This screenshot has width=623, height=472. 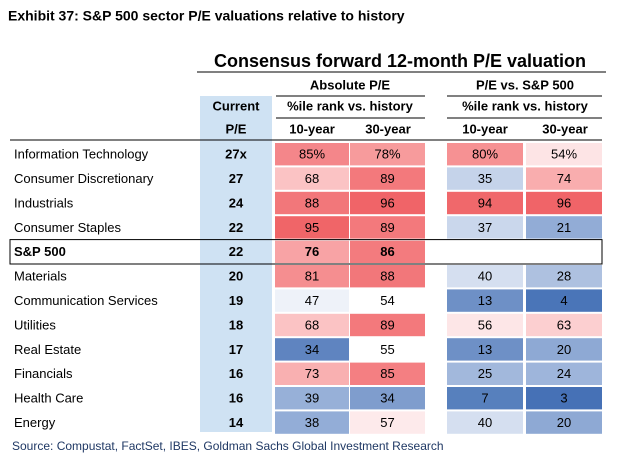 I want to click on row-name: Utilities, so click(x=35, y=324).